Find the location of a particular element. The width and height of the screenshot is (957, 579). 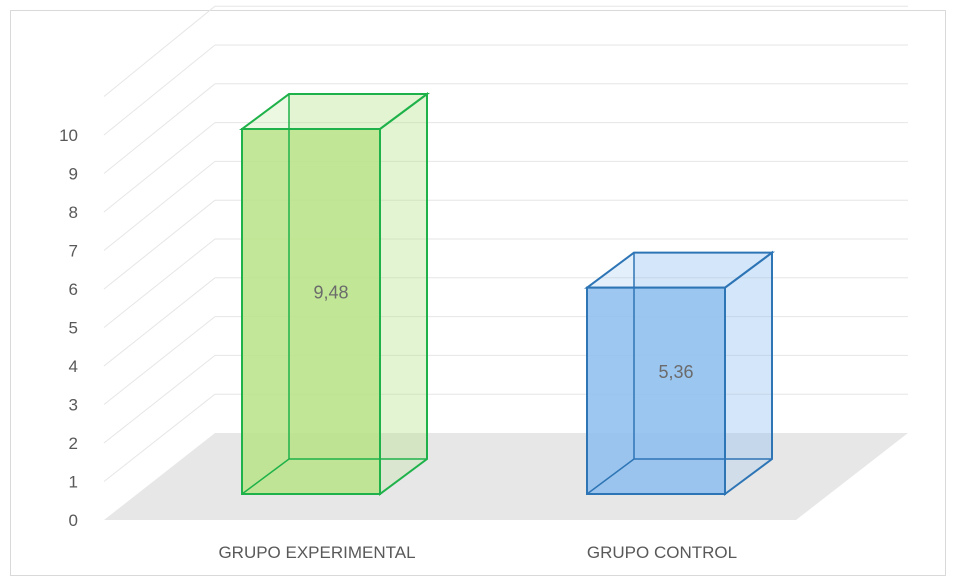

y-tick-label: 1 is located at coordinates (73, 482).